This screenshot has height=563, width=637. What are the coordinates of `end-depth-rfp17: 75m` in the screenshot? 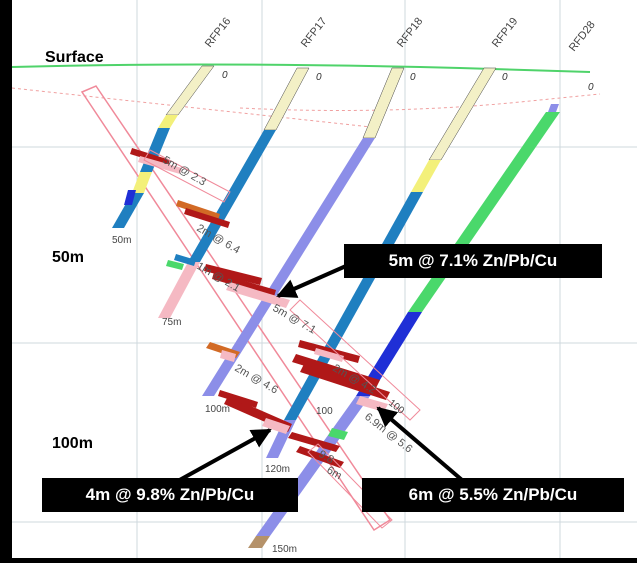 It's located at (171, 322).